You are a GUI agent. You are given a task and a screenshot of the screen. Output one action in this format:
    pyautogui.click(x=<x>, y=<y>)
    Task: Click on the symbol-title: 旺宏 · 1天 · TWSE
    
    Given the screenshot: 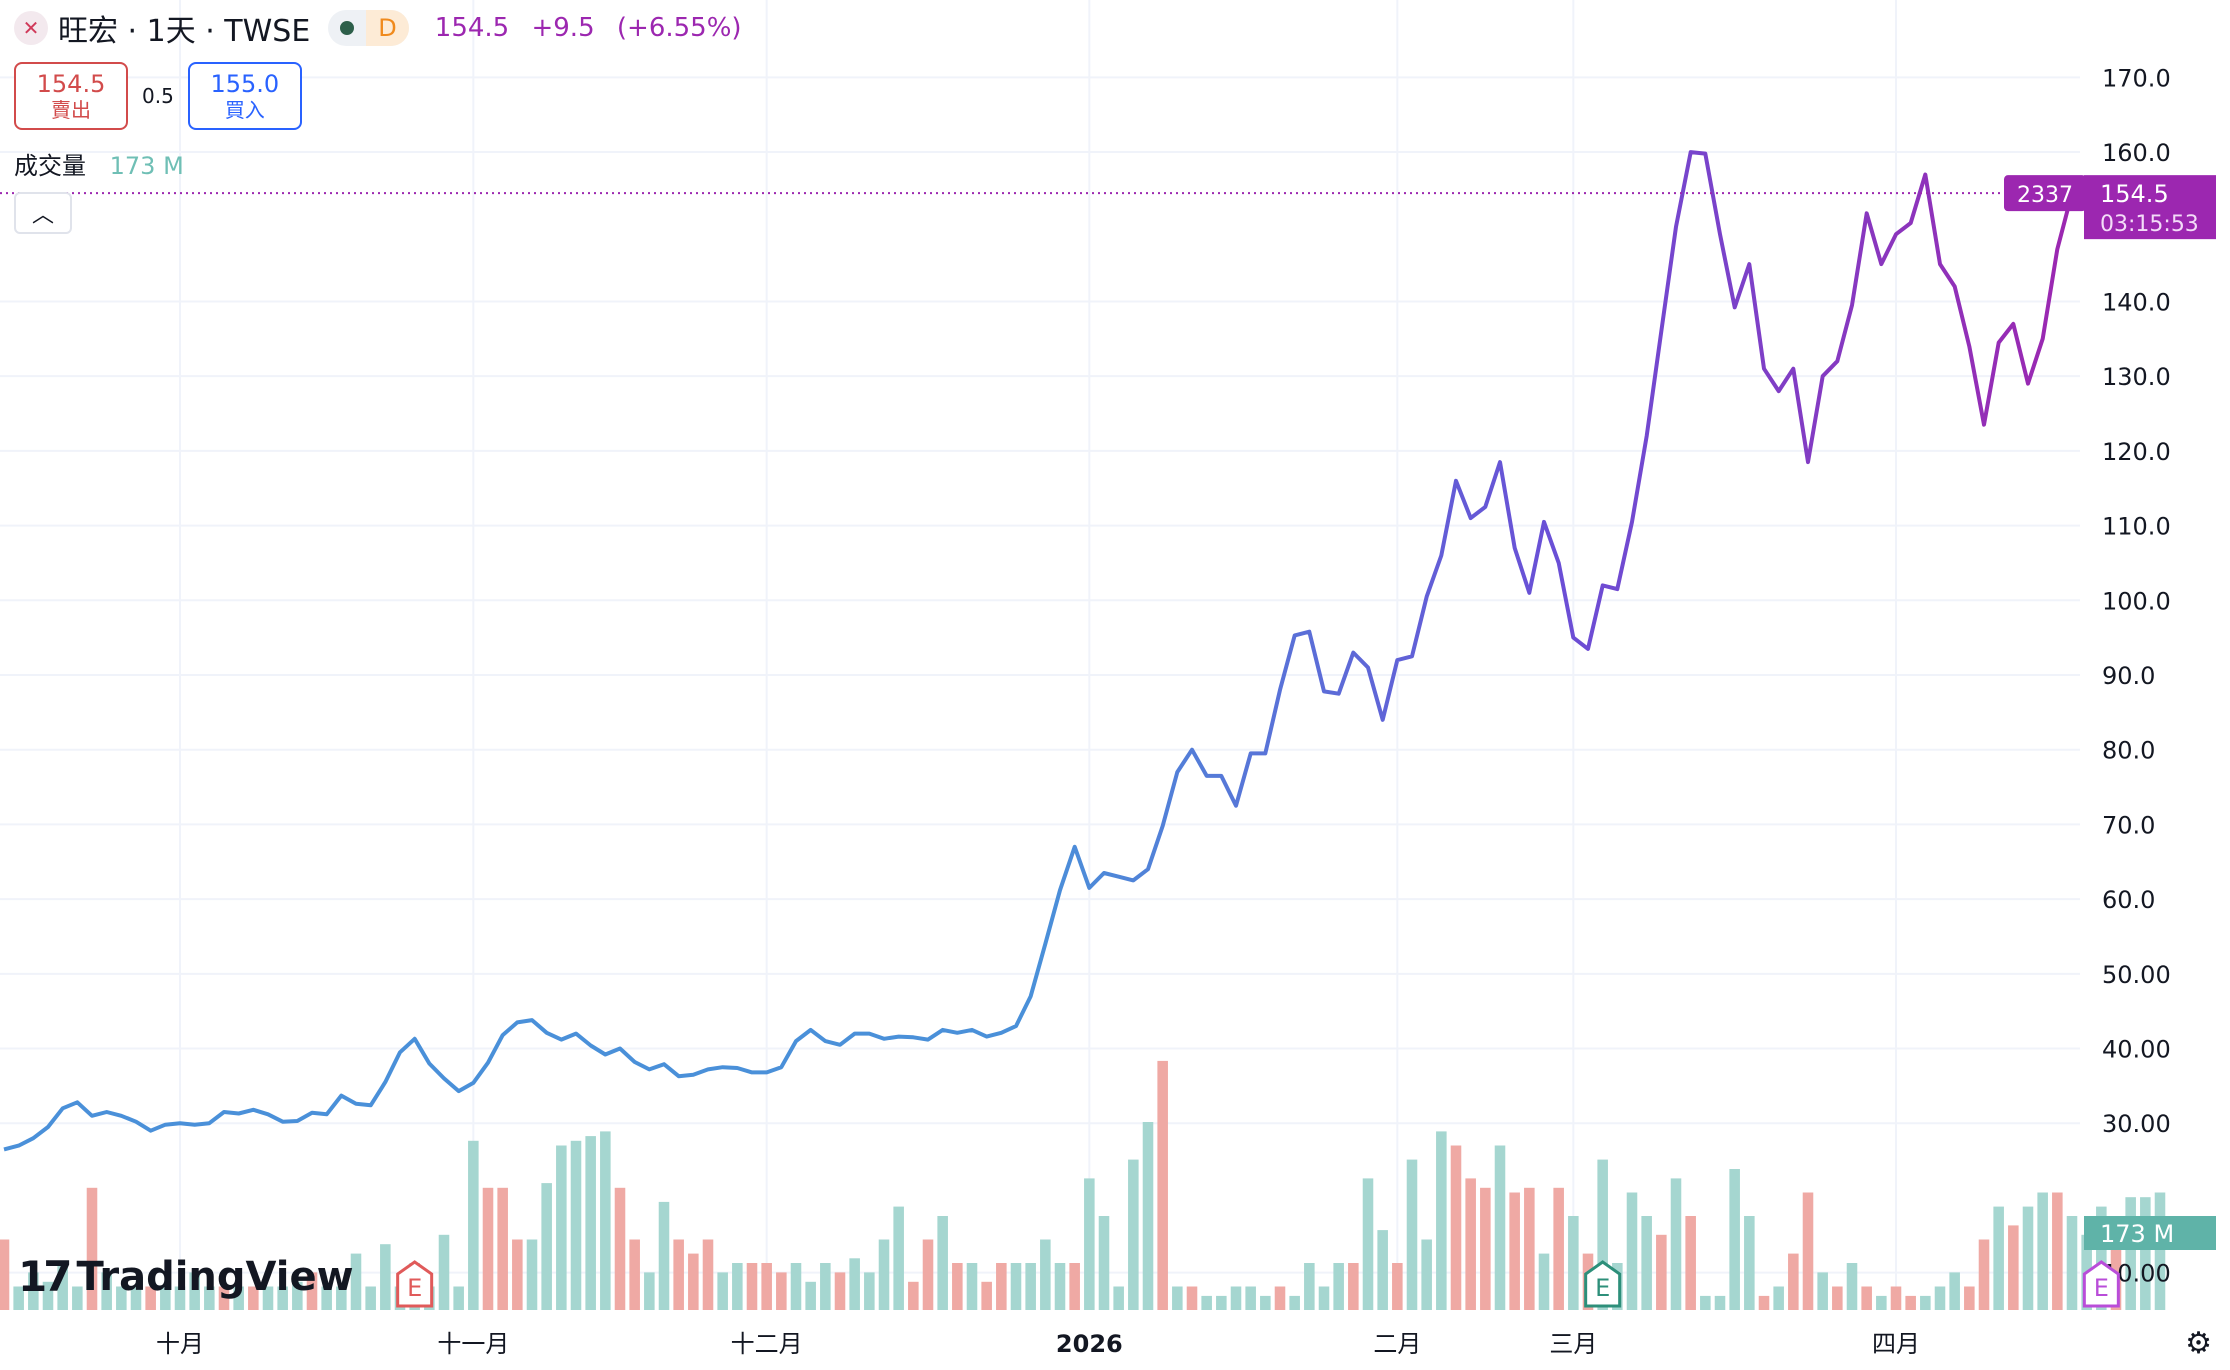 What is the action you would take?
    pyautogui.click(x=184, y=31)
    